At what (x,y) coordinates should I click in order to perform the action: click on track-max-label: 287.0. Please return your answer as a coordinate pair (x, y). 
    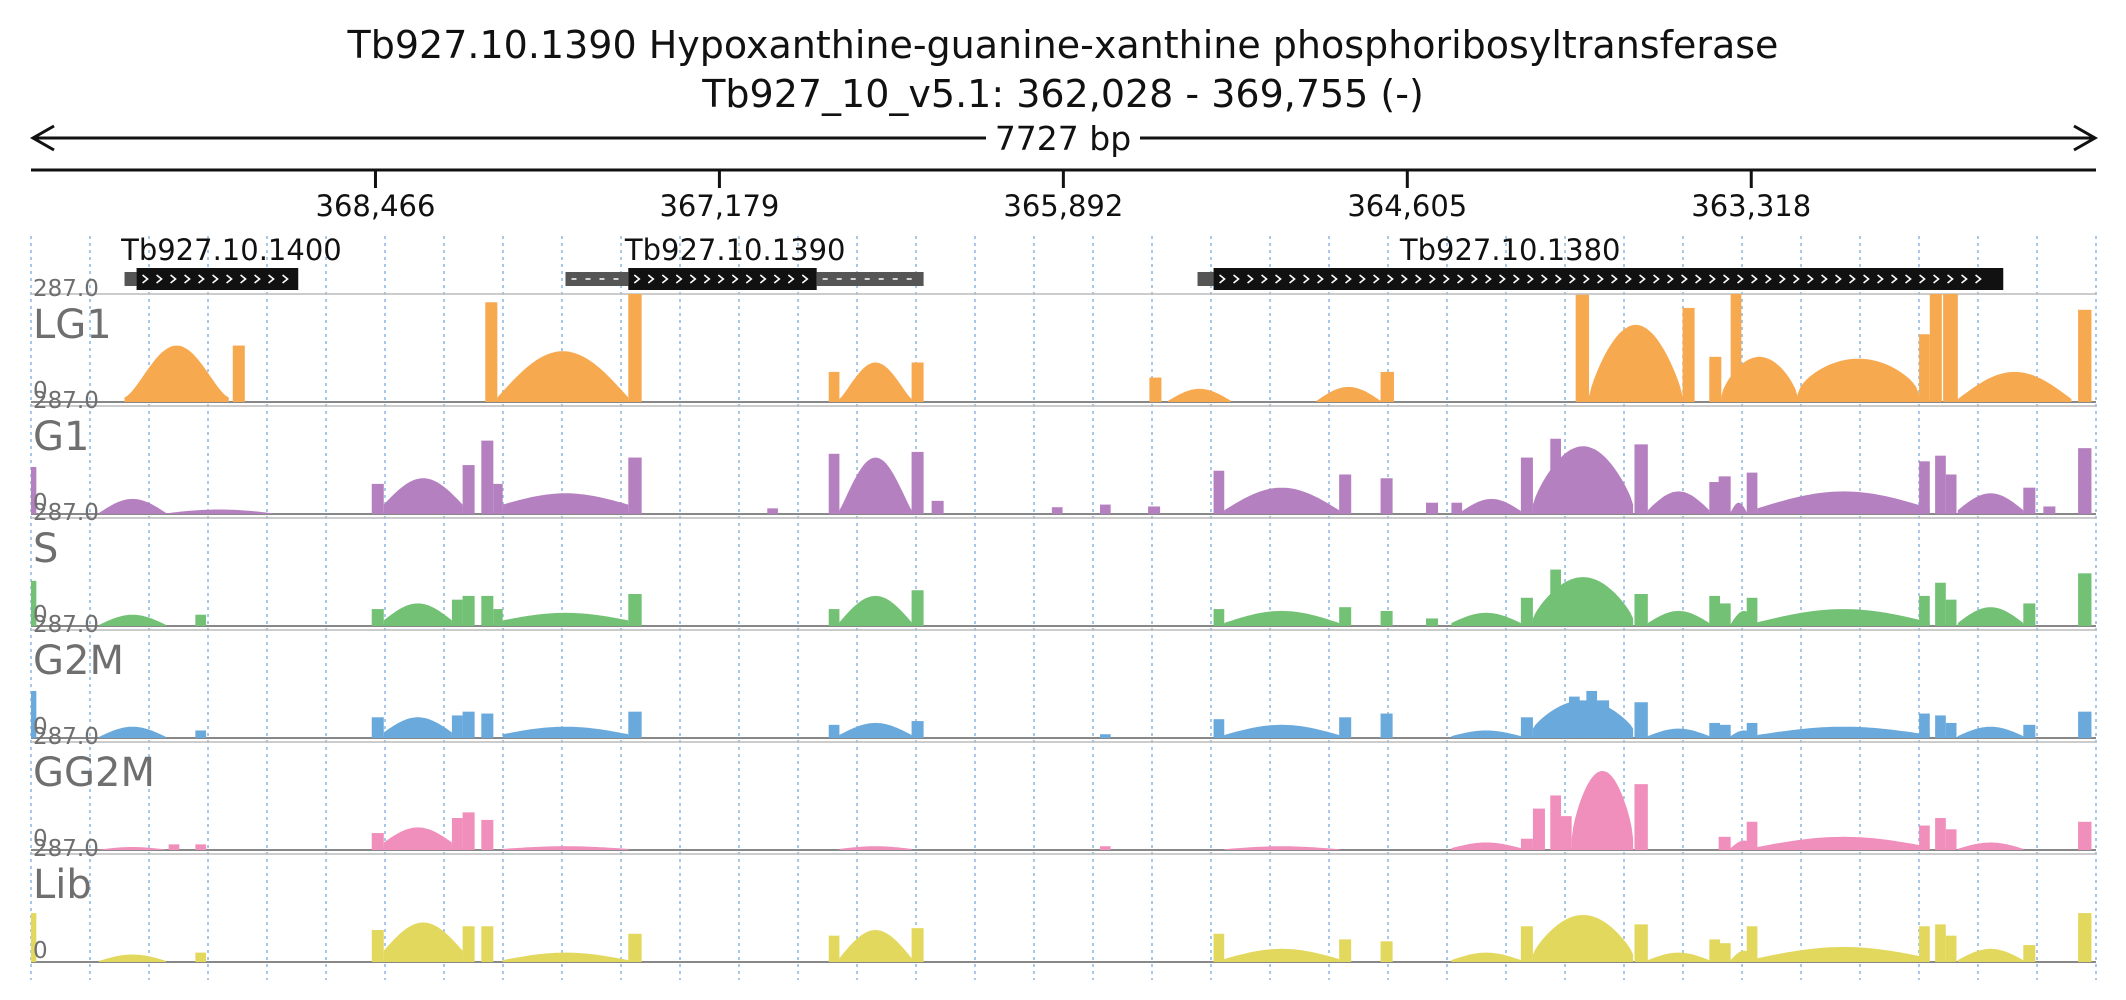
    Looking at the image, I should click on (66, 513).